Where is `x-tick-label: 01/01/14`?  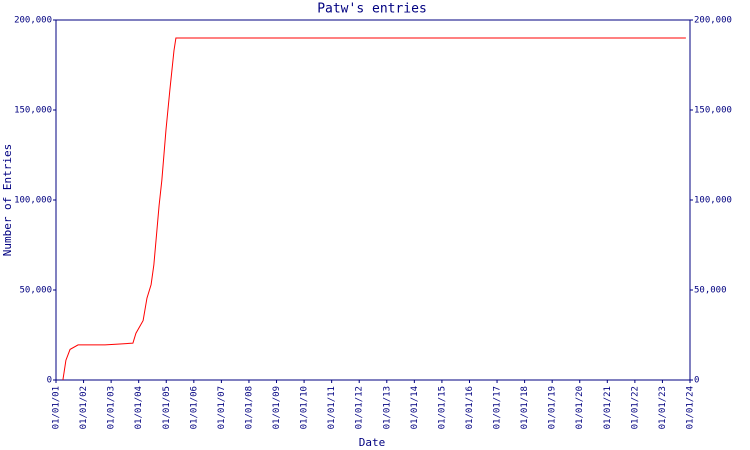
x-tick-label: 01/01/14 is located at coordinates (415, 407).